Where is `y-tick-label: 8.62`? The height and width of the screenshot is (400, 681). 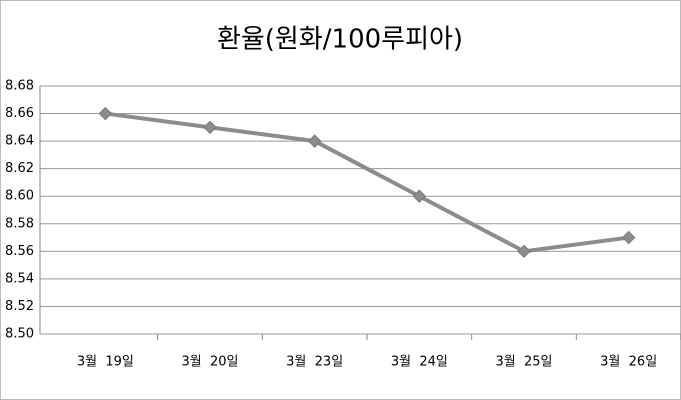 y-tick-label: 8.62 is located at coordinates (19, 168).